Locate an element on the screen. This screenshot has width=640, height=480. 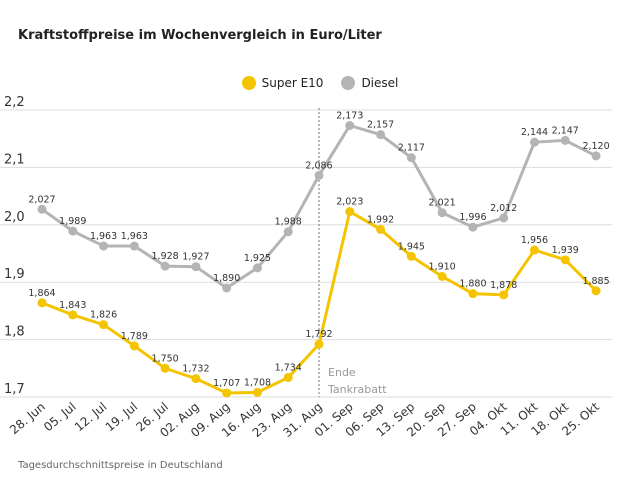
data-label: 1,885 is located at coordinates (595, 281).